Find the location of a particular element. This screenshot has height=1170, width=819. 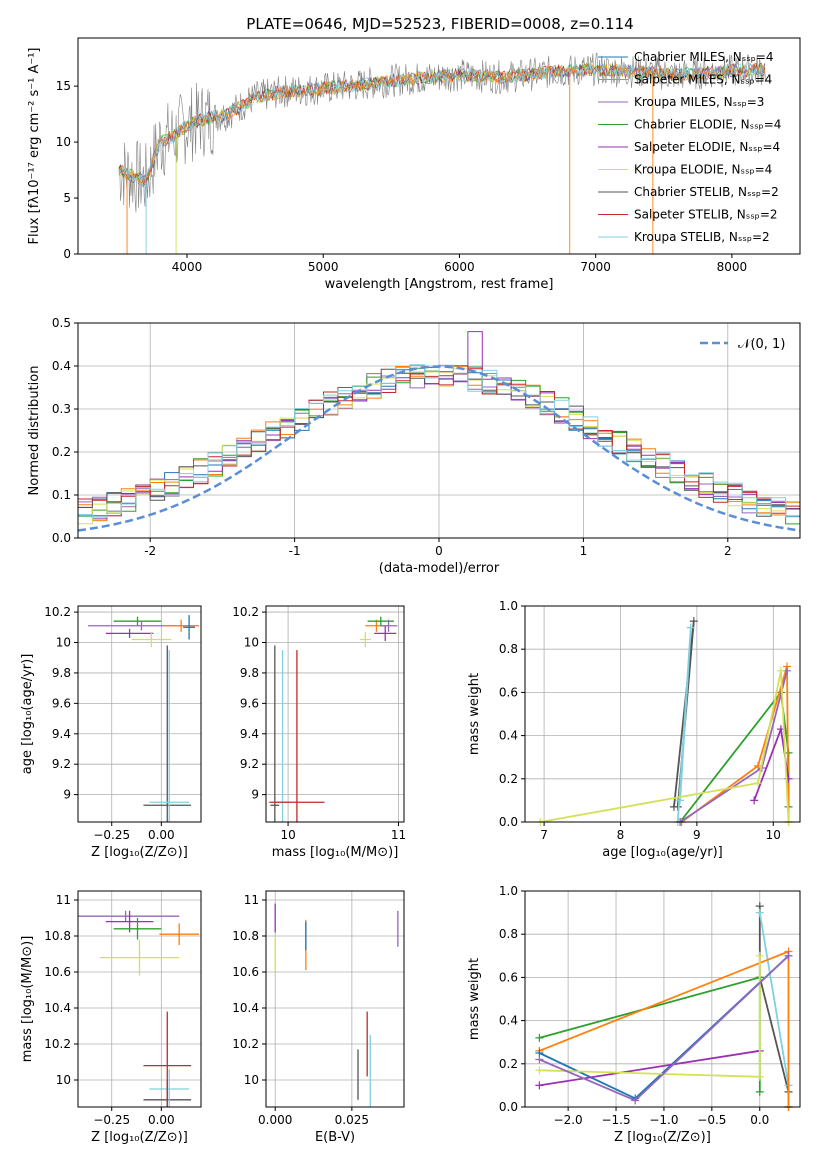

x-axis-label: E(B-V) is located at coordinates (335, 1137).